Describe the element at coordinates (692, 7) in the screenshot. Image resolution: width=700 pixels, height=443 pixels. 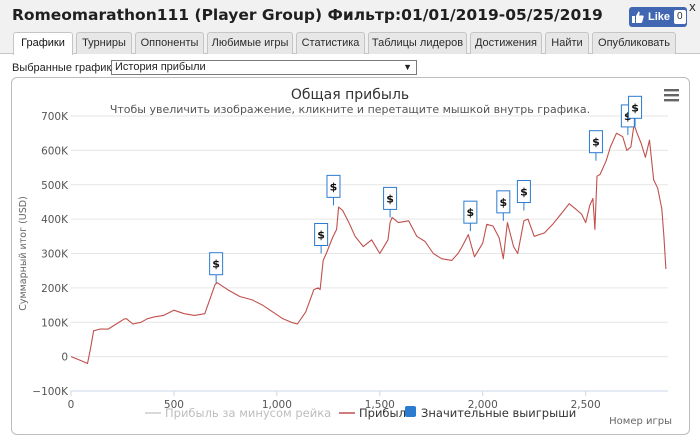
I see `close-icon: x` at that location.